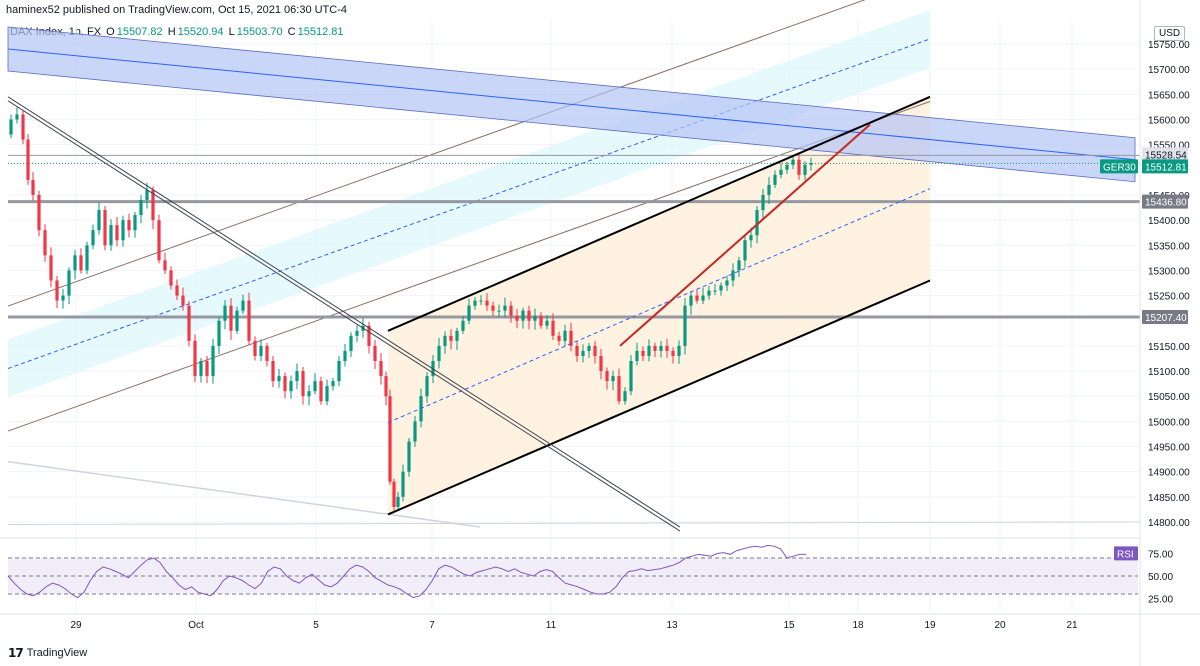  Describe the element at coordinates (1169, 146) in the screenshot. I see `y-tick-label: 15550.00` at that location.